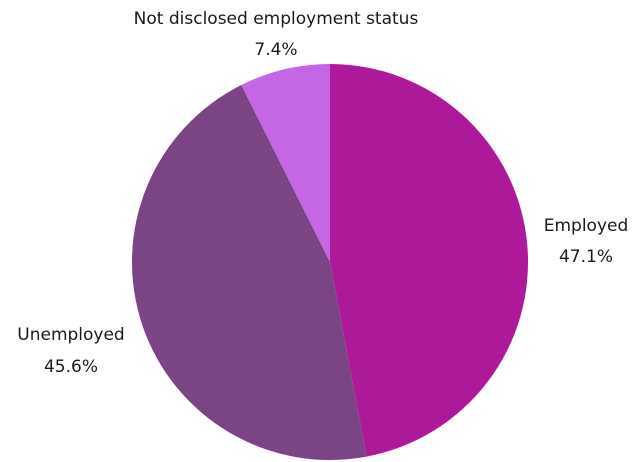 This screenshot has height=462, width=634. Describe the element at coordinates (586, 257) in the screenshot. I see `slice-value-employed: 47.1%` at that location.